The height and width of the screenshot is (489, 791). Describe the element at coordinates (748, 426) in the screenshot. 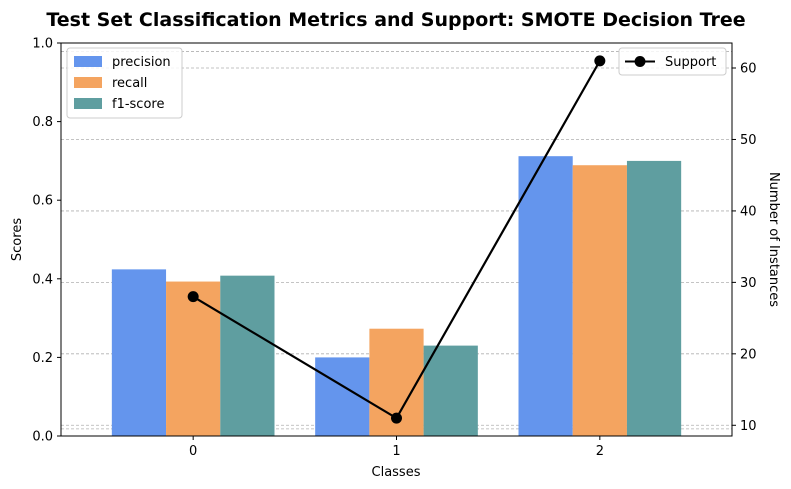

I see `y2-tick-label: 10` at that location.